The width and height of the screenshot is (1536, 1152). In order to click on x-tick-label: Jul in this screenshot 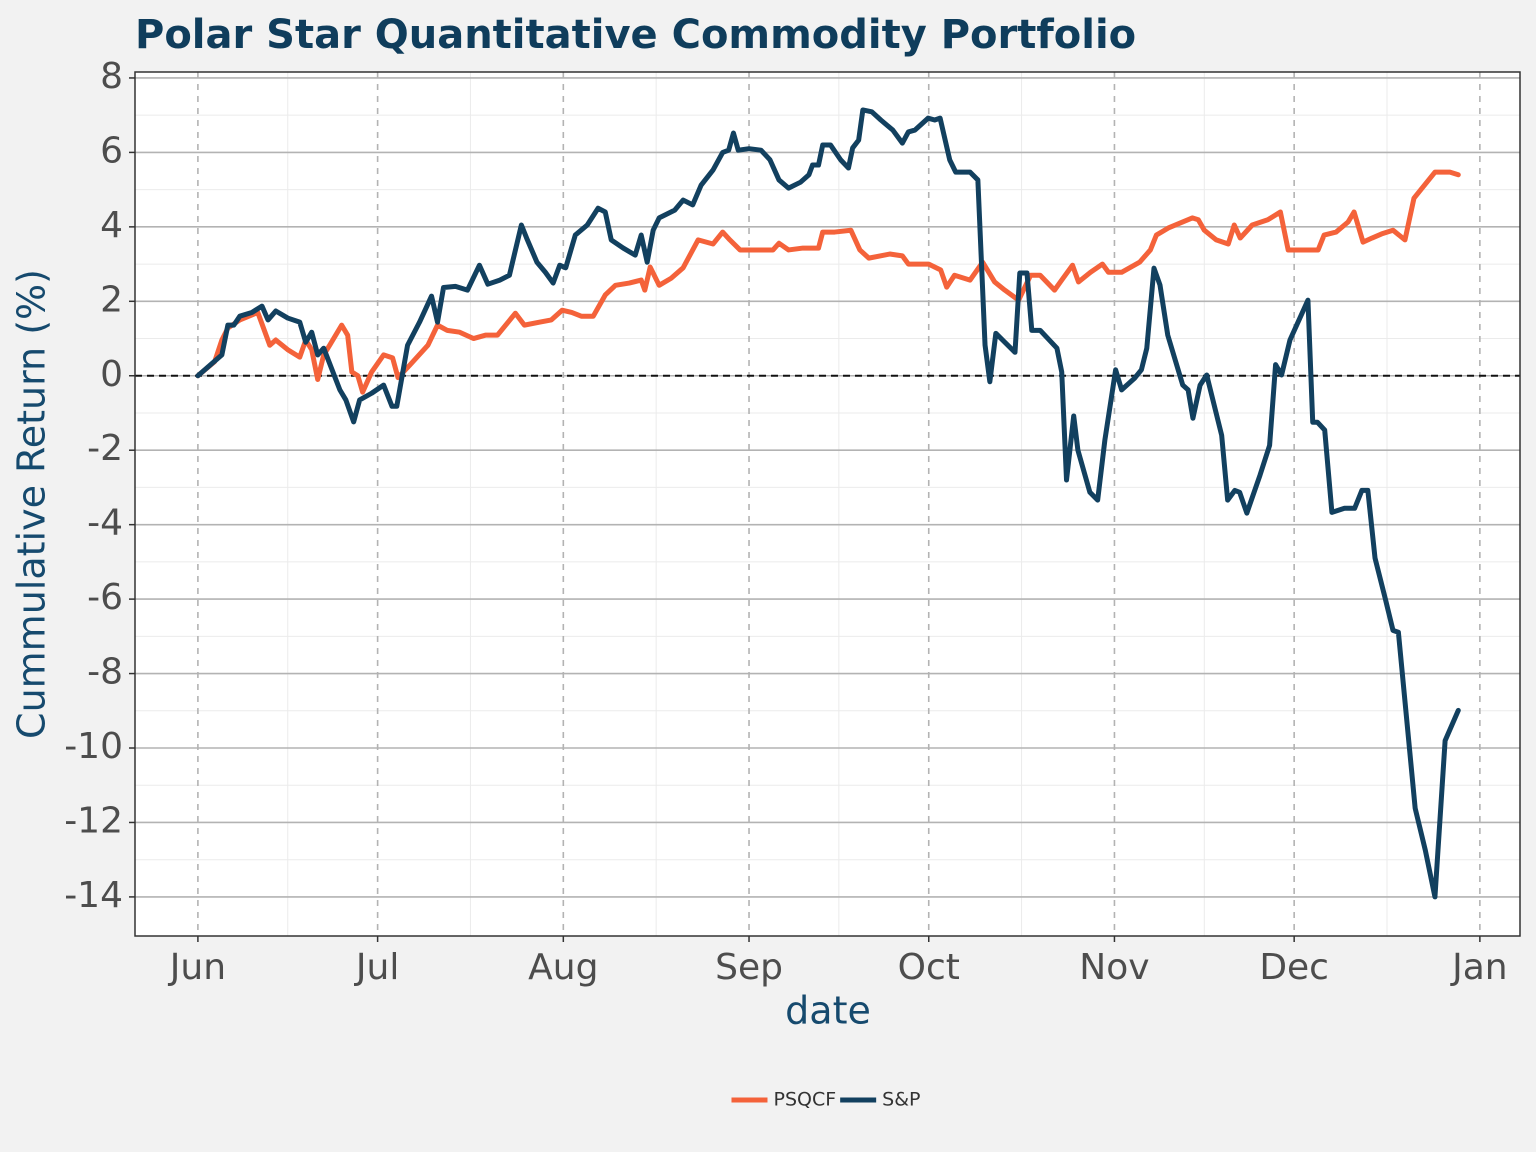, I will do `click(376, 967)`.